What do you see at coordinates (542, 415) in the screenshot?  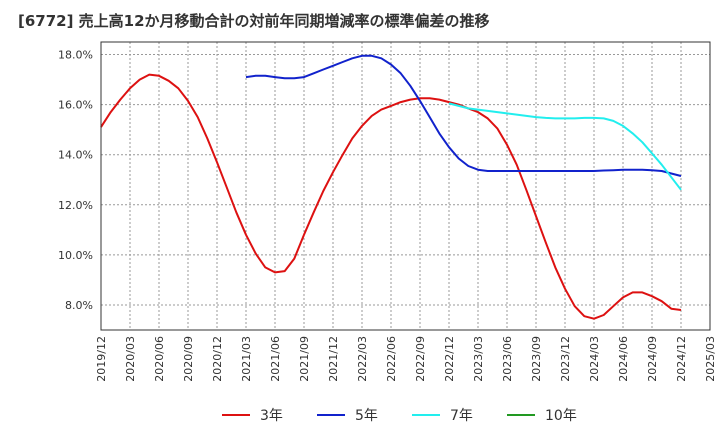 I see `legend-item-10y: 10年` at bounding box center [542, 415].